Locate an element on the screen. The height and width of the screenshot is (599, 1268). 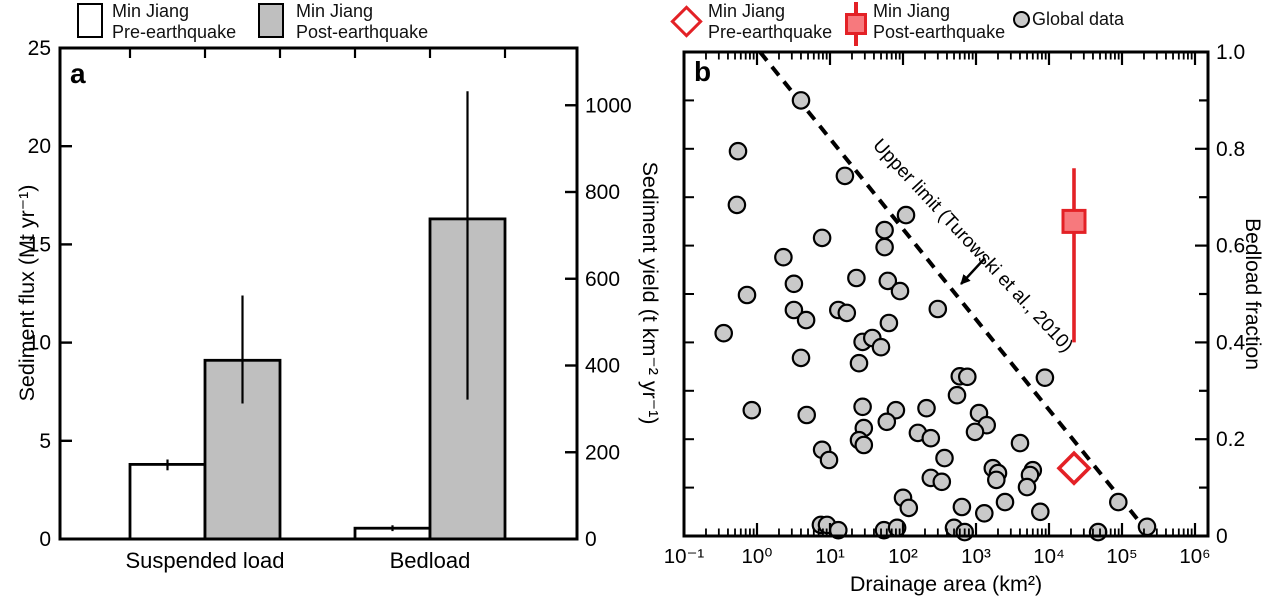
x-tick-label: 10⁰ is located at coordinates (756, 556).